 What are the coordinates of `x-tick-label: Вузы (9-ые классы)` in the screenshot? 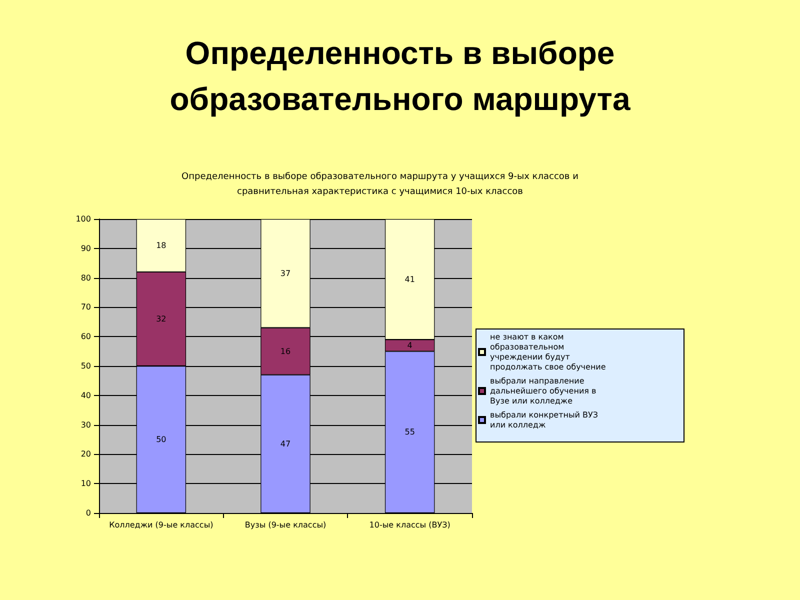 It's located at (285, 525).